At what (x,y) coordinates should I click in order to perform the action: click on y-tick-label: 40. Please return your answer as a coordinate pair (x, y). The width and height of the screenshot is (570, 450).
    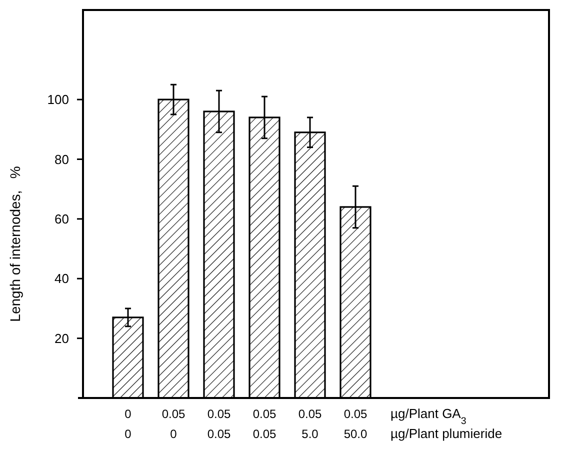
    Looking at the image, I should click on (61, 278).